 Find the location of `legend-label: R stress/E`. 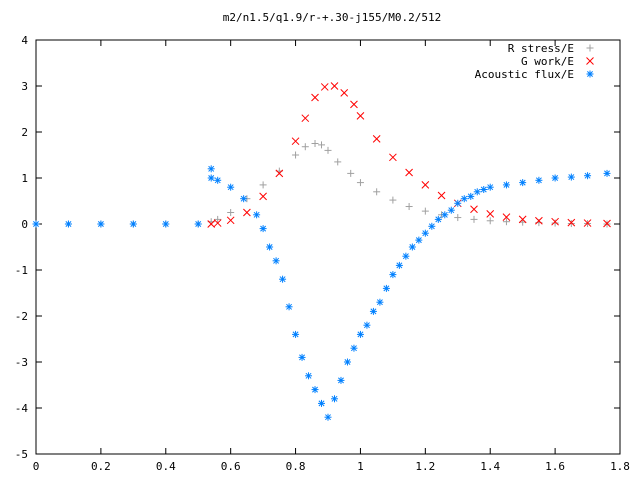

legend-label: R stress/E is located at coordinates (541, 48).